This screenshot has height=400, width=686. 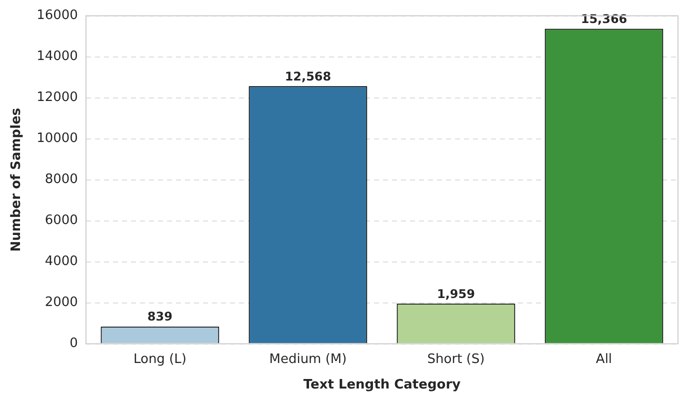 I want to click on y-tick-label: 6000, so click(x=61, y=220).